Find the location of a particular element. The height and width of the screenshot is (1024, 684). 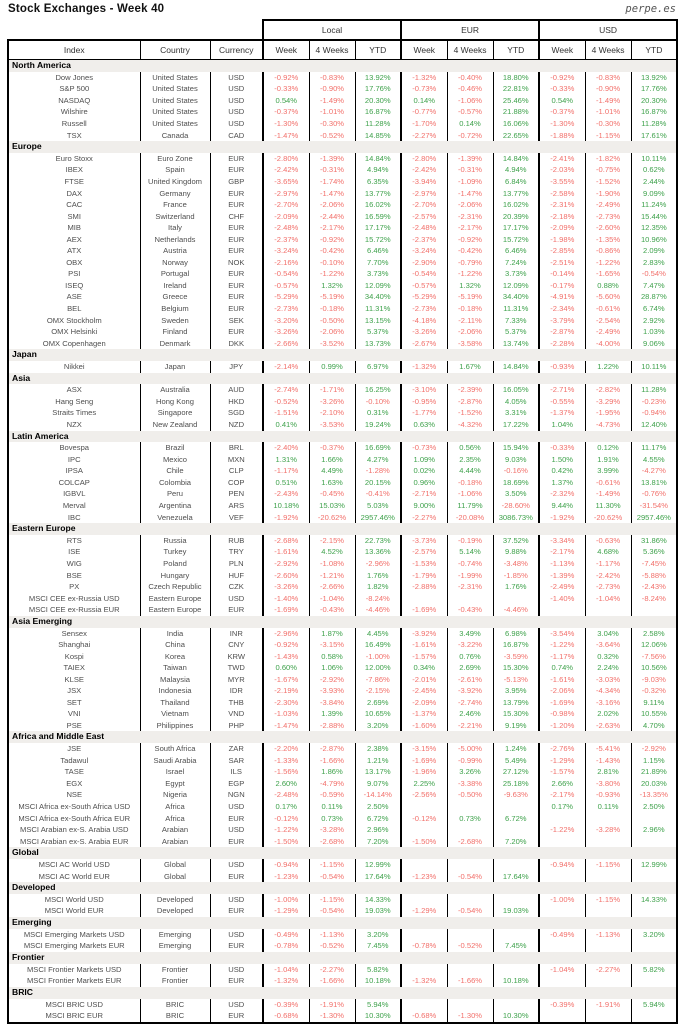

value-cell: -2.66% is located at coordinates (332, 587).